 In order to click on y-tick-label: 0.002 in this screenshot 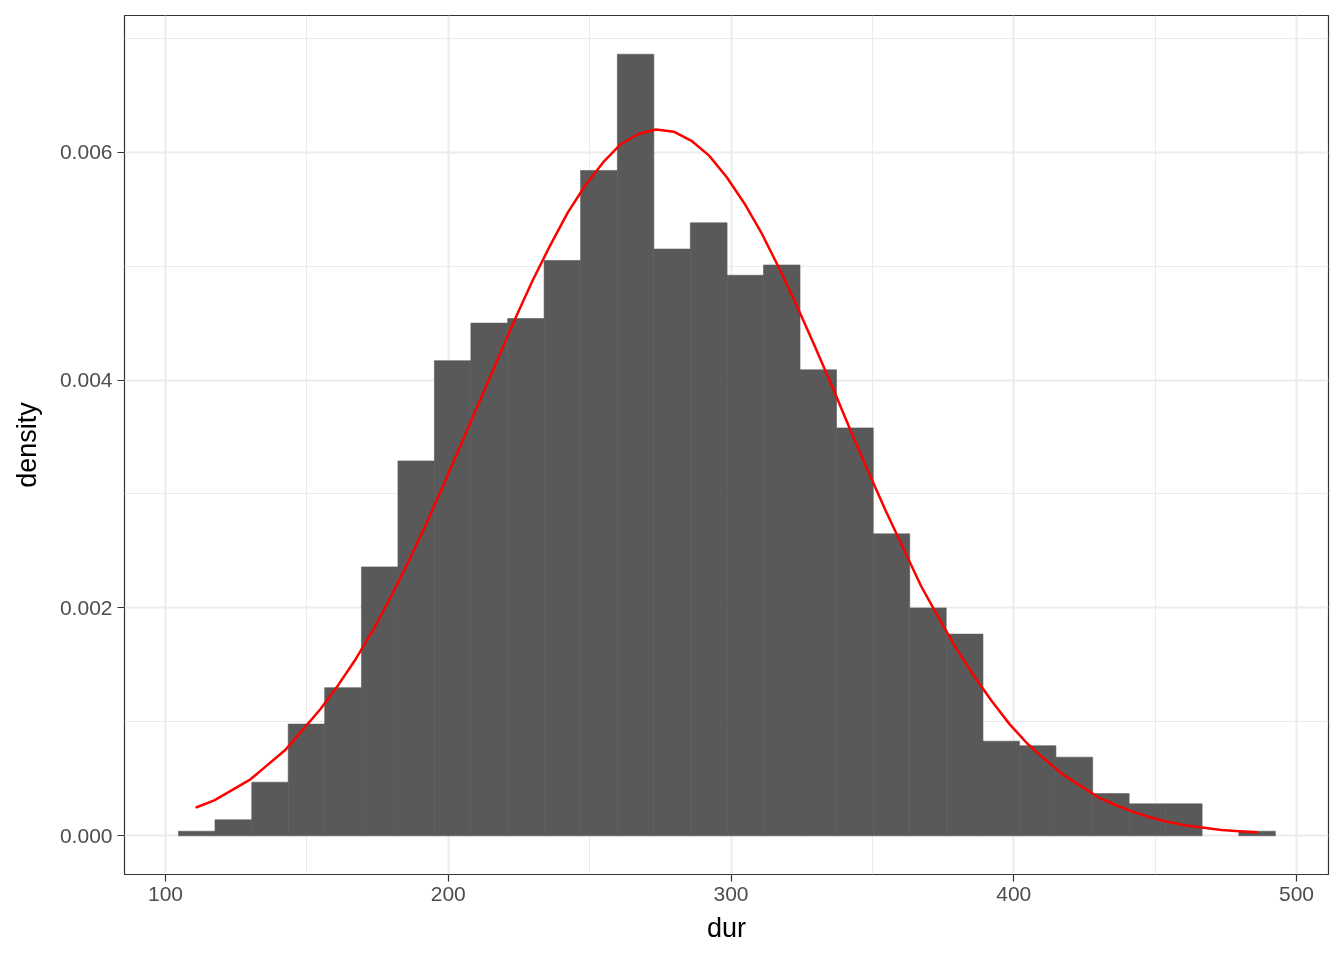, I will do `click(86, 607)`.